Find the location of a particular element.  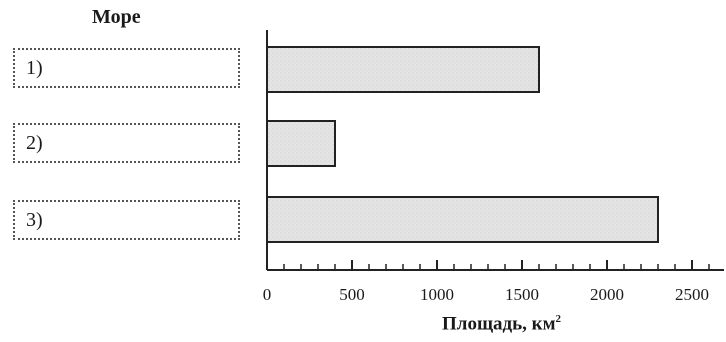

answer-box-label: 3) is located at coordinates (34, 220).